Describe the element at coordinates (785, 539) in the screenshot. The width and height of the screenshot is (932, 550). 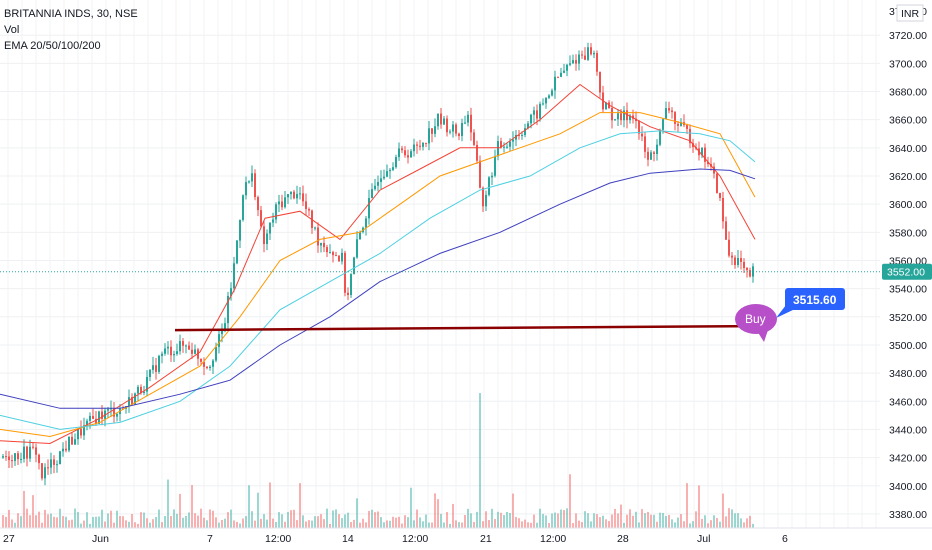
I see `x-tick-label: 6` at that location.